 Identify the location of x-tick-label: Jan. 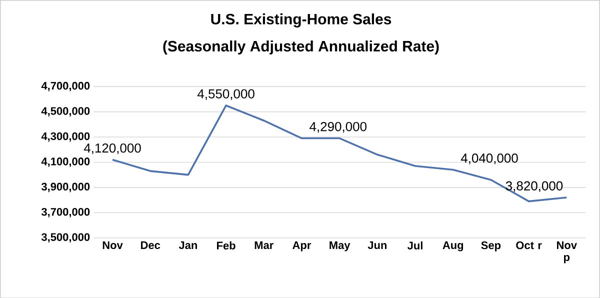
(187, 245).